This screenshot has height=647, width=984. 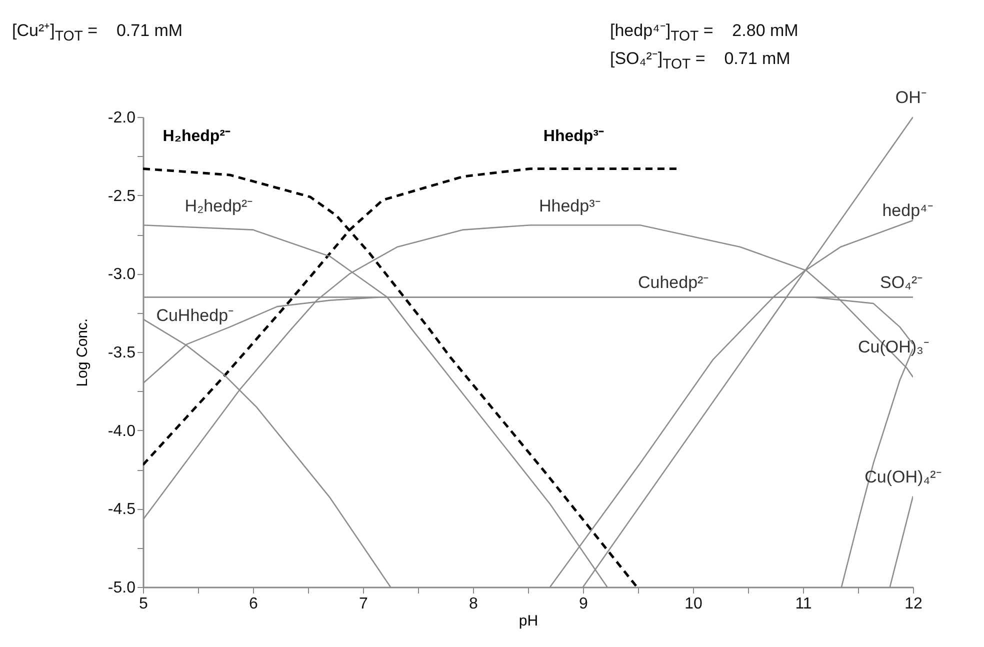 What do you see at coordinates (97, 32) in the screenshot?
I see `text: [Cu²⁺]$_{TOT}$ = 0.71 mM` at bounding box center [97, 32].